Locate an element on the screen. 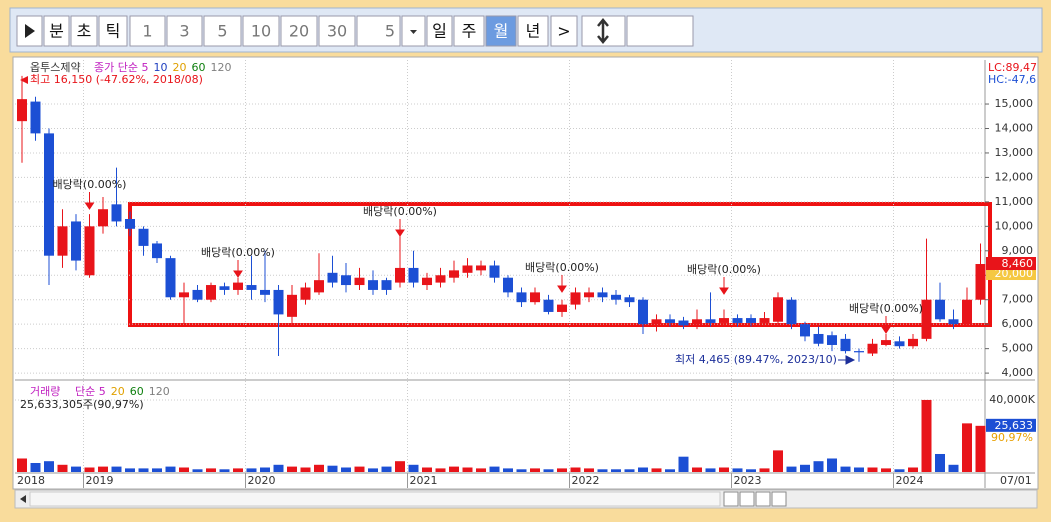 The width and height of the screenshot is (1051, 526). toolbar-button-label: 1 is located at coordinates (147, 31).